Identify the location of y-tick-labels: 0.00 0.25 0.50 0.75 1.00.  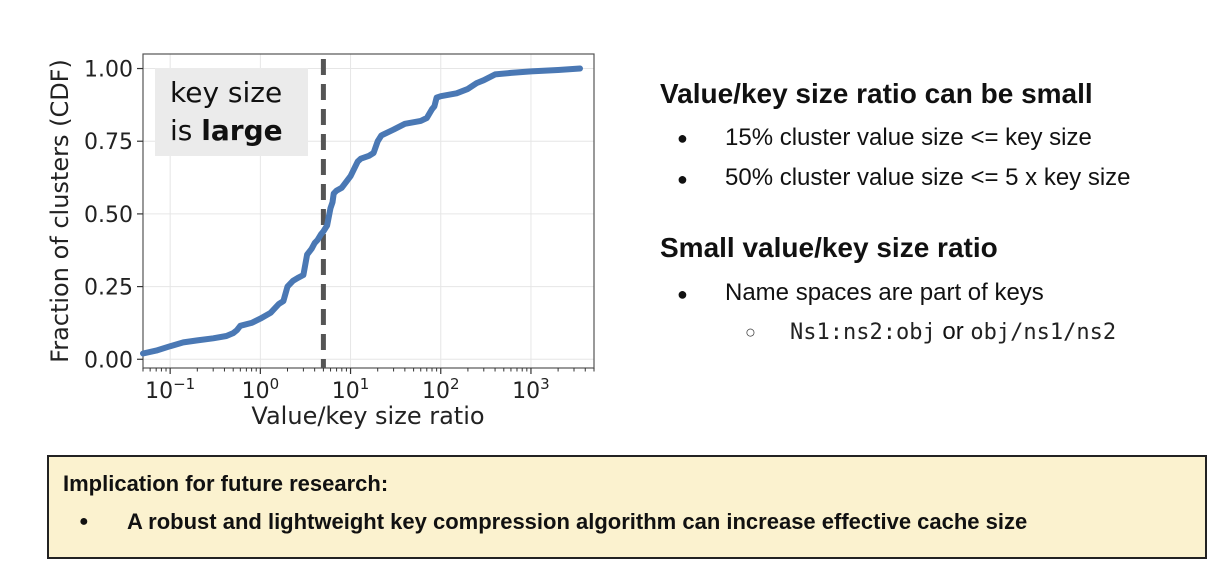
(113, 215).